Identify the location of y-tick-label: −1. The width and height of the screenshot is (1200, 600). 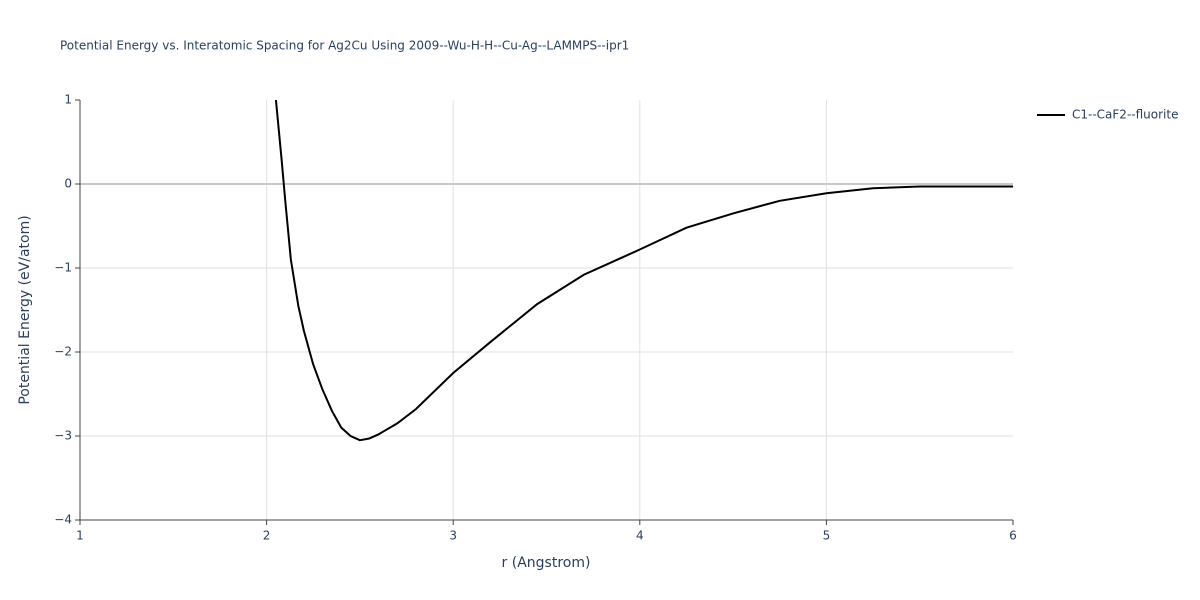
(63, 268).